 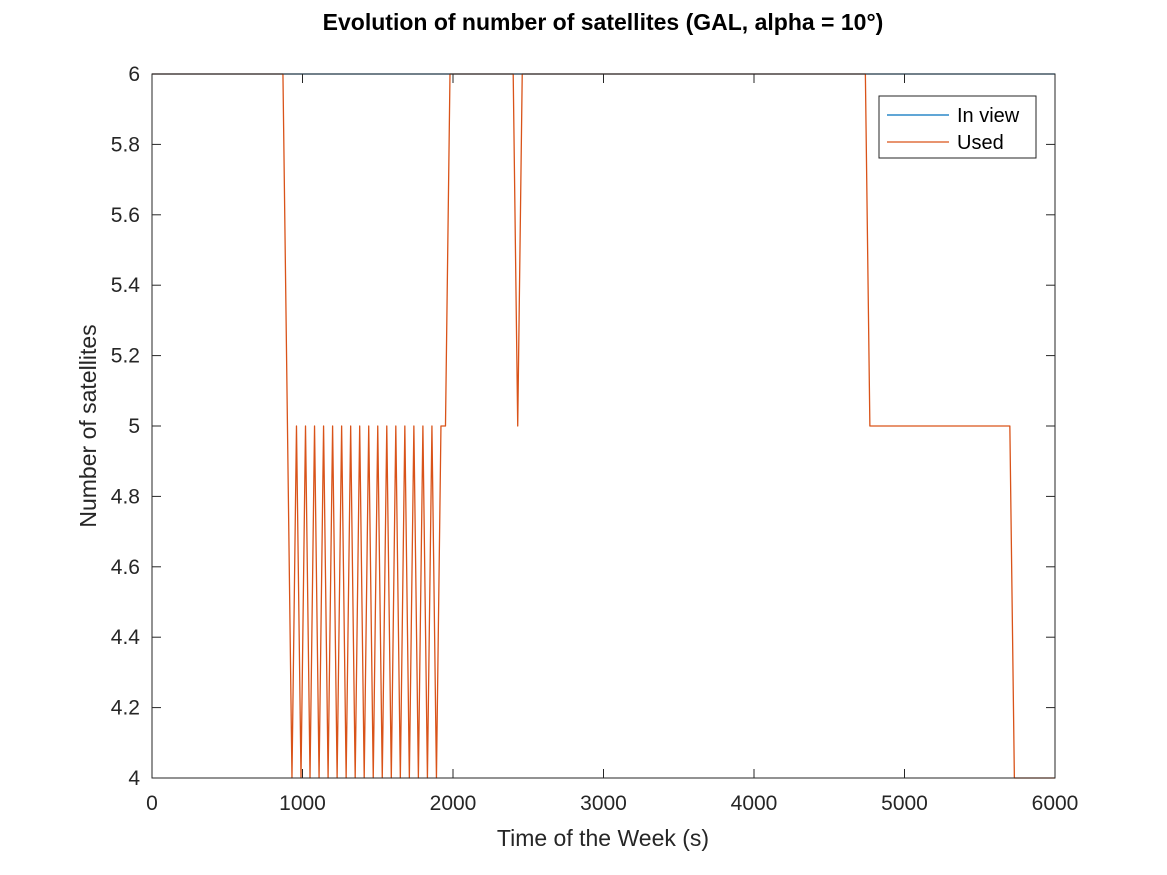 What do you see at coordinates (88, 425) in the screenshot?
I see `y-axis-label: Number of satellites` at bounding box center [88, 425].